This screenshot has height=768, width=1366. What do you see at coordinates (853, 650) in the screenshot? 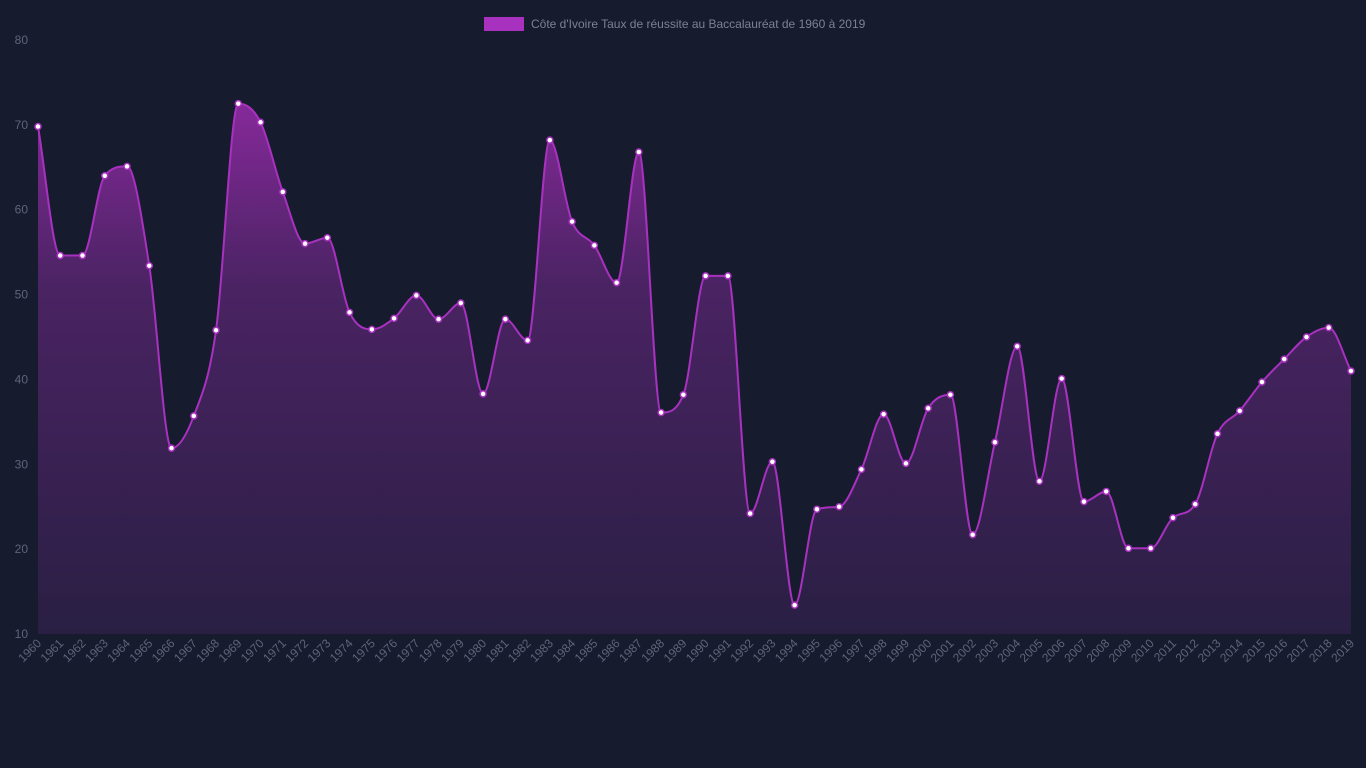
I see `x-tick-label: 1997` at bounding box center [853, 650].